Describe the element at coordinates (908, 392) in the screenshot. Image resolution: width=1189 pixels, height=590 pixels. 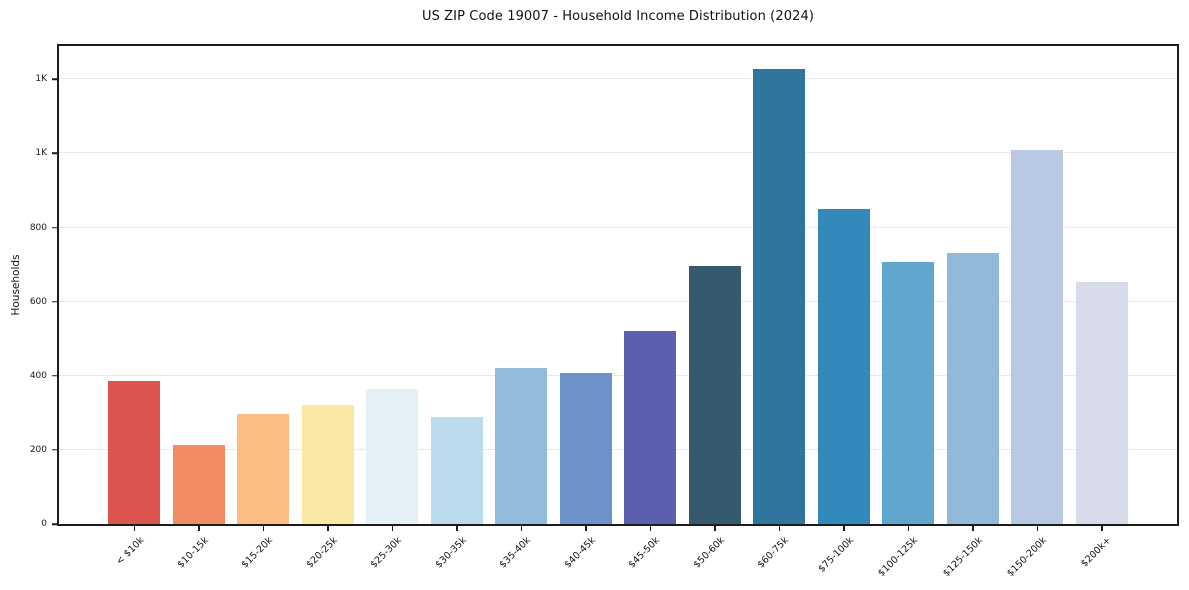
I see `bar-$100-125k` at that location.